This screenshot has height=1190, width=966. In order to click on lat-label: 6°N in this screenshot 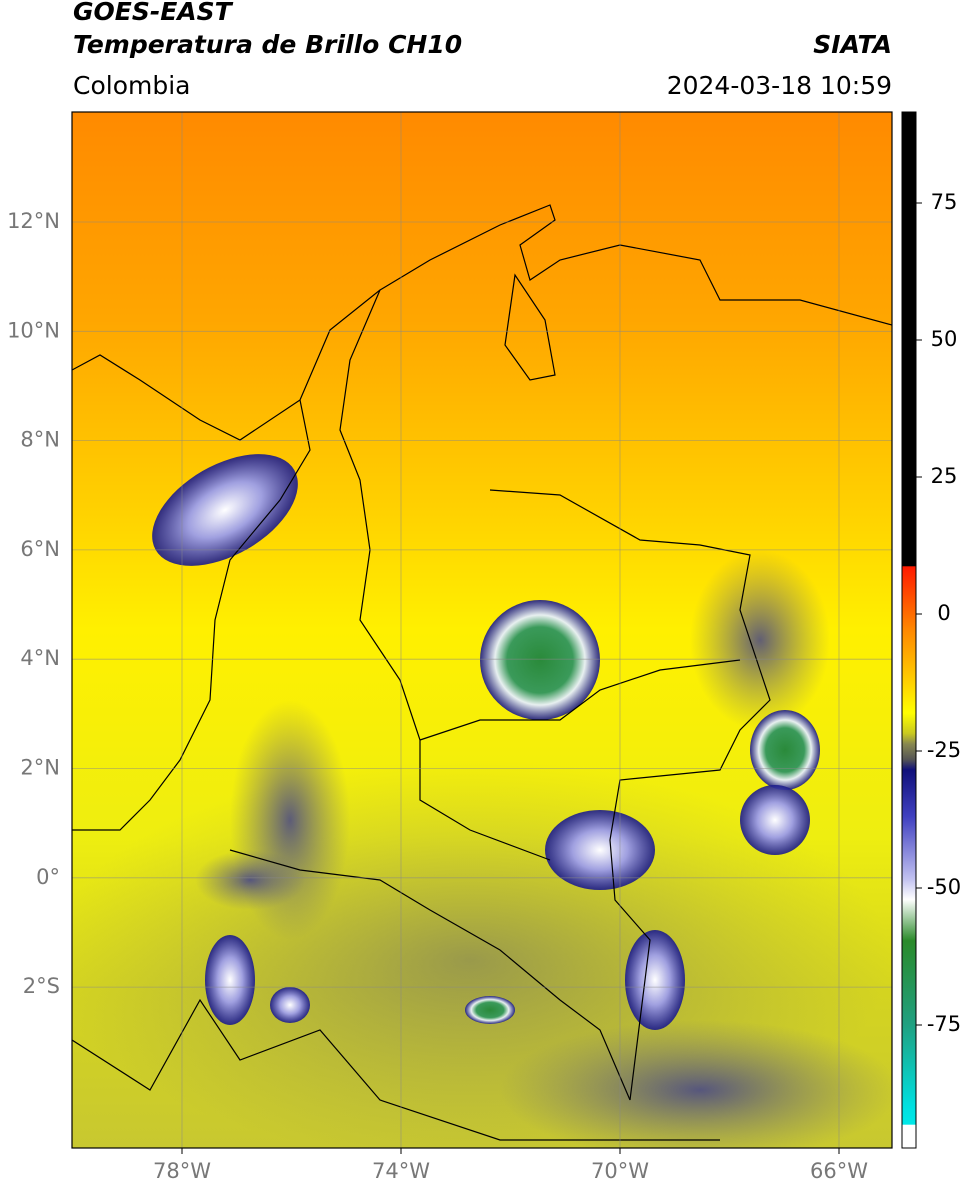, I will do `click(40, 549)`.